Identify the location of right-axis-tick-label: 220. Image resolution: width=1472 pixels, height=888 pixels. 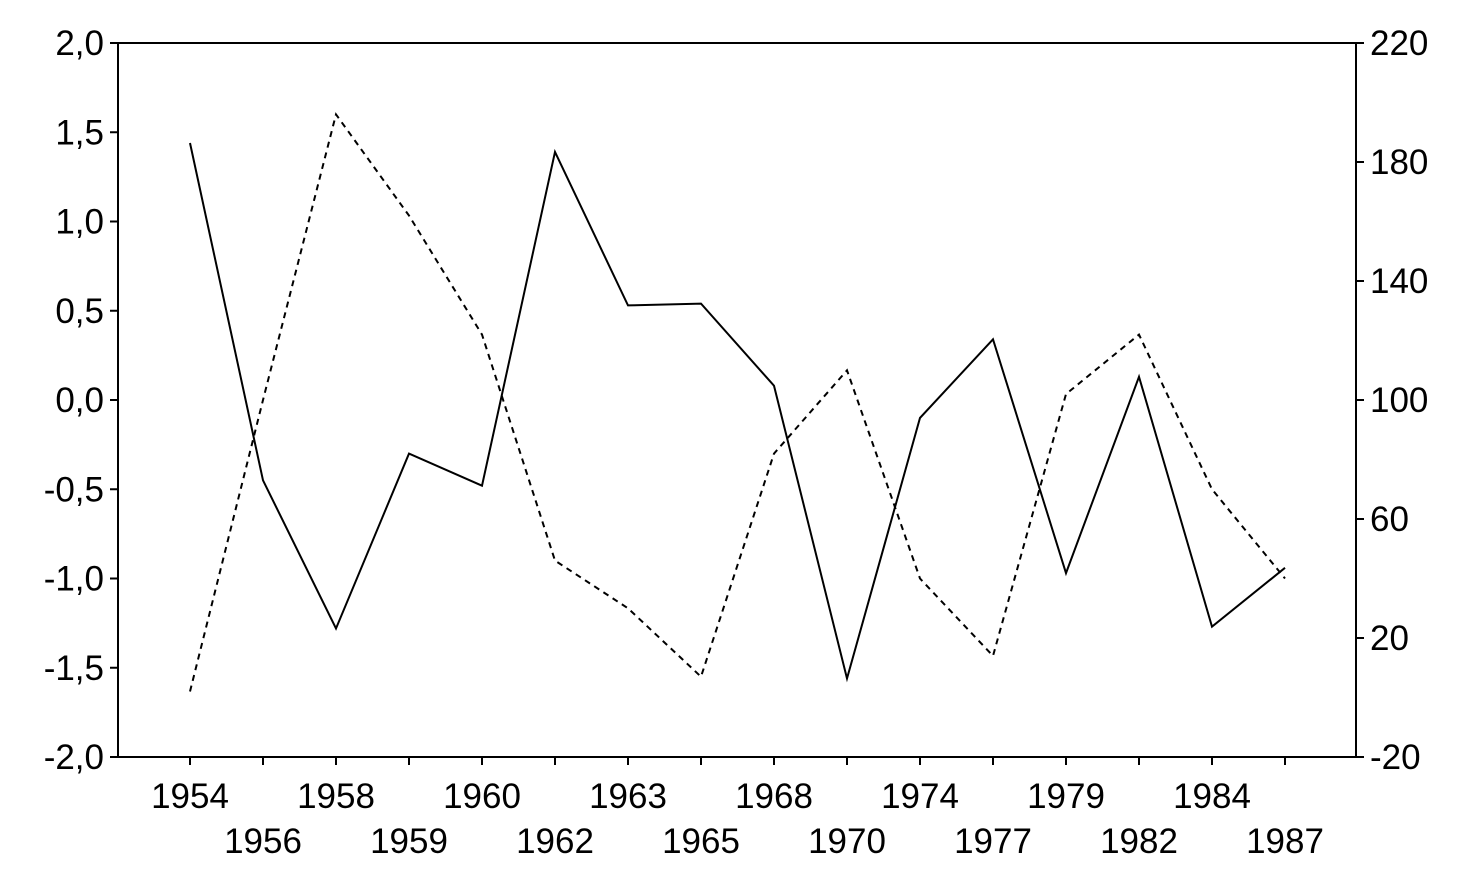
(1399, 43).